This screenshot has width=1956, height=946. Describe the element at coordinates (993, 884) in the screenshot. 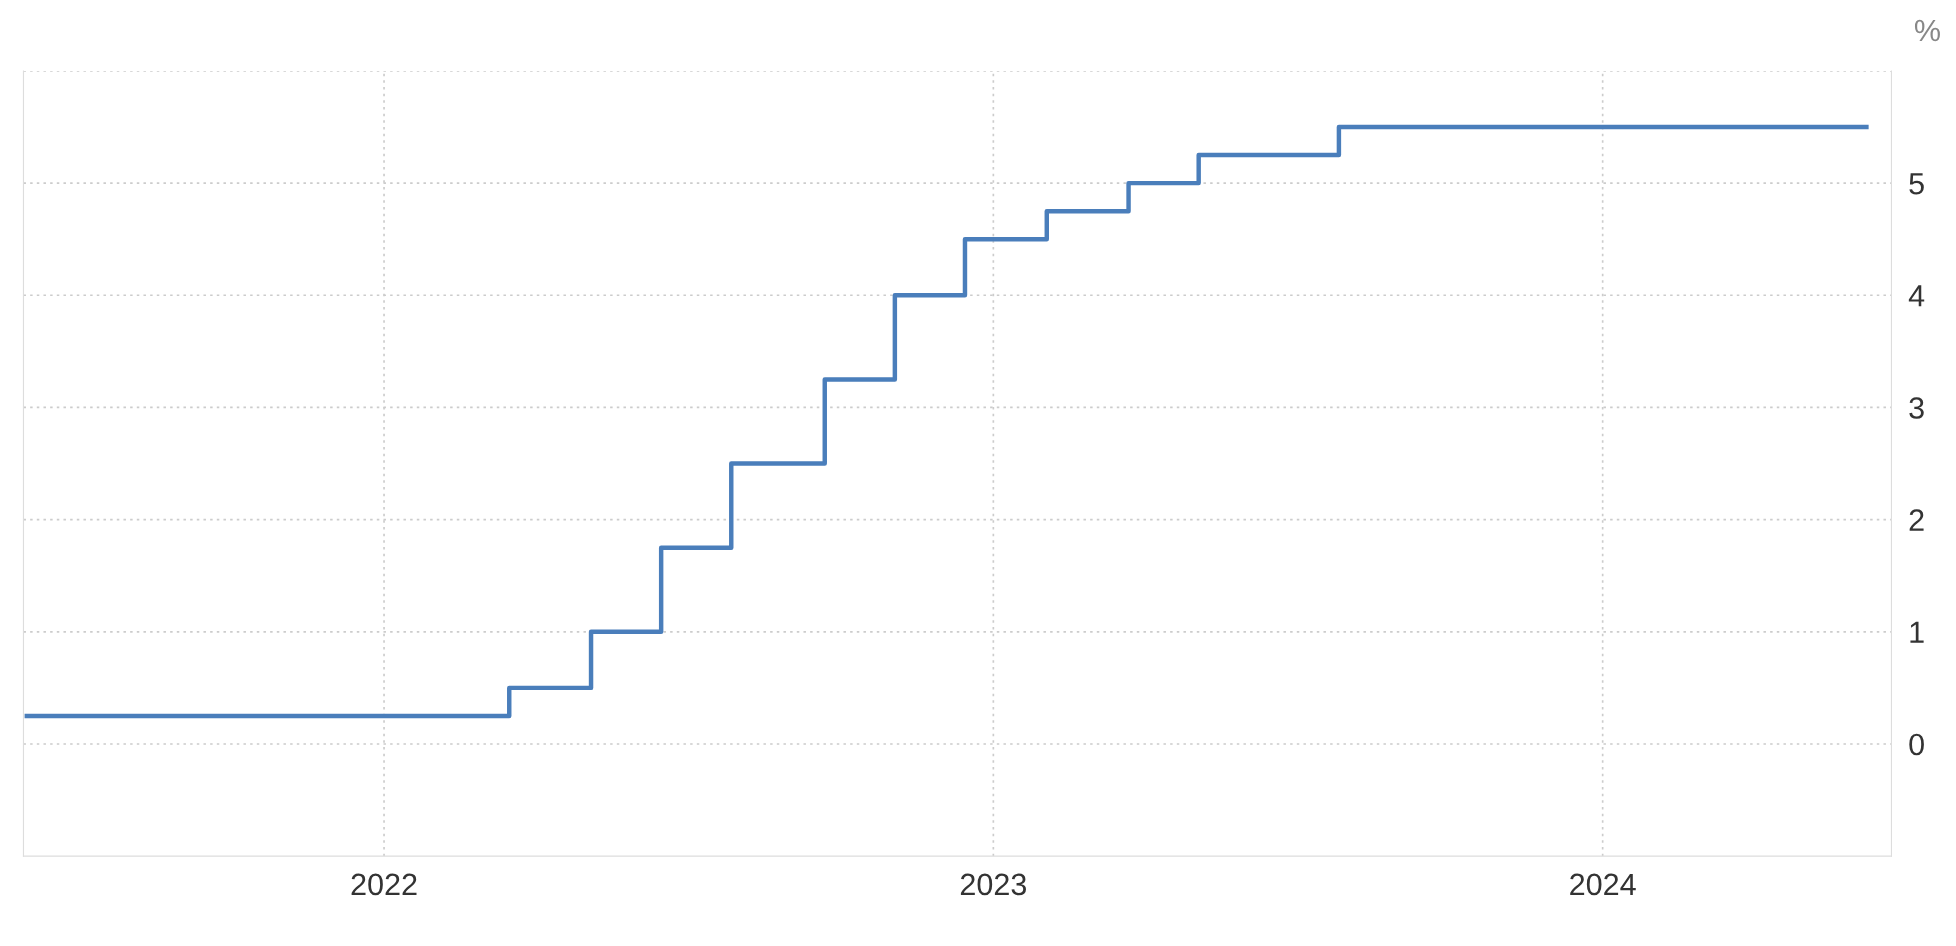

I see `x-tick-label: 2023` at that location.